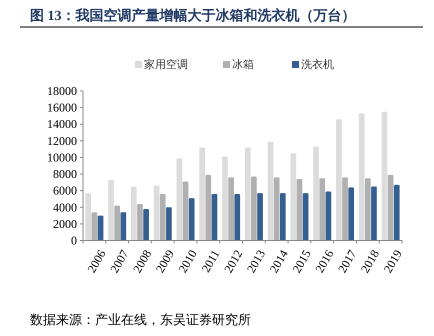  What do you see at coordinates (140, 319) in the screenshot?
I see `source-note: 数据来源：产业在线，东吴证券研究所` at bounding box center [140, 319].